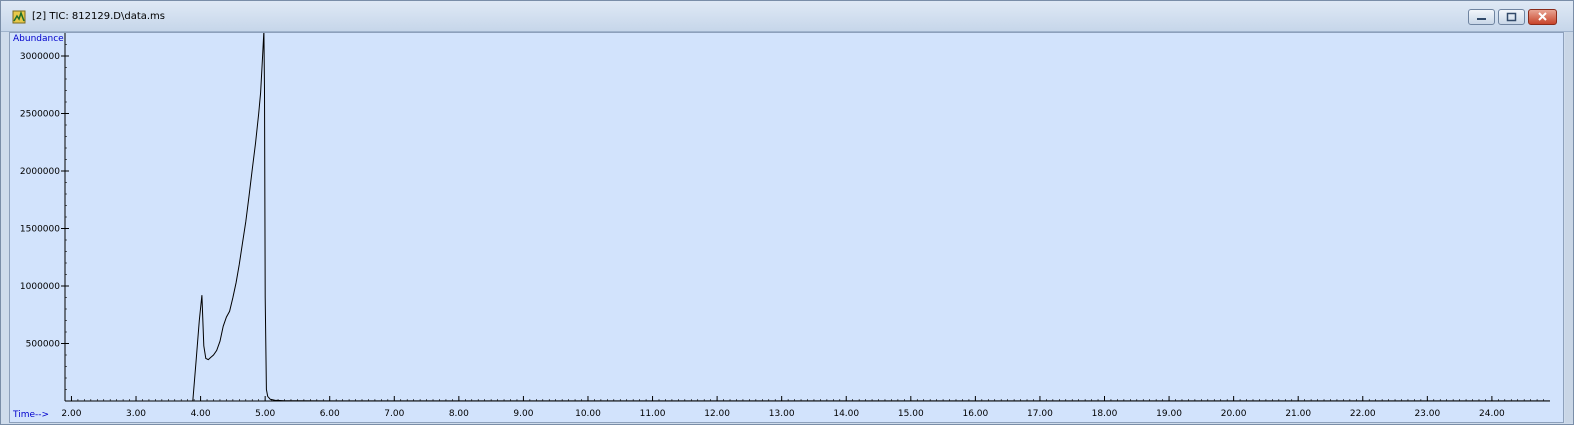 Image resolution: width=1574 pixels, height=425 pixels. Describe the element at coordinates (40, 115) in the screenshot. I see `y-tick-label: 2500000` at that location.